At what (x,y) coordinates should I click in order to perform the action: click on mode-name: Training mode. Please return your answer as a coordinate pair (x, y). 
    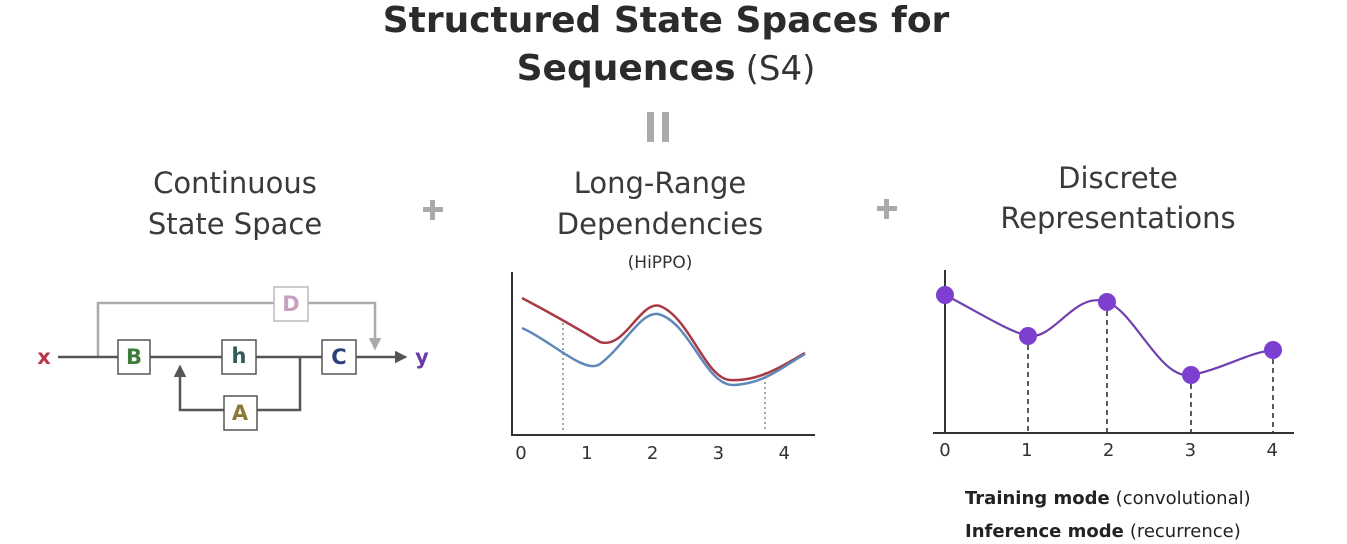
    Looking at the image, I should click on (1037, 498).